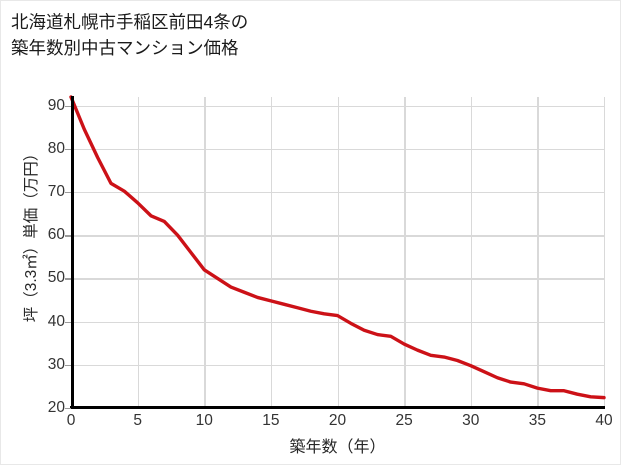 The height and width of the screenshot is (465, 621). Describe the element at coordinates (471, 420) in the screenshot. I see `x-axis-tick-label: 30` at that location.